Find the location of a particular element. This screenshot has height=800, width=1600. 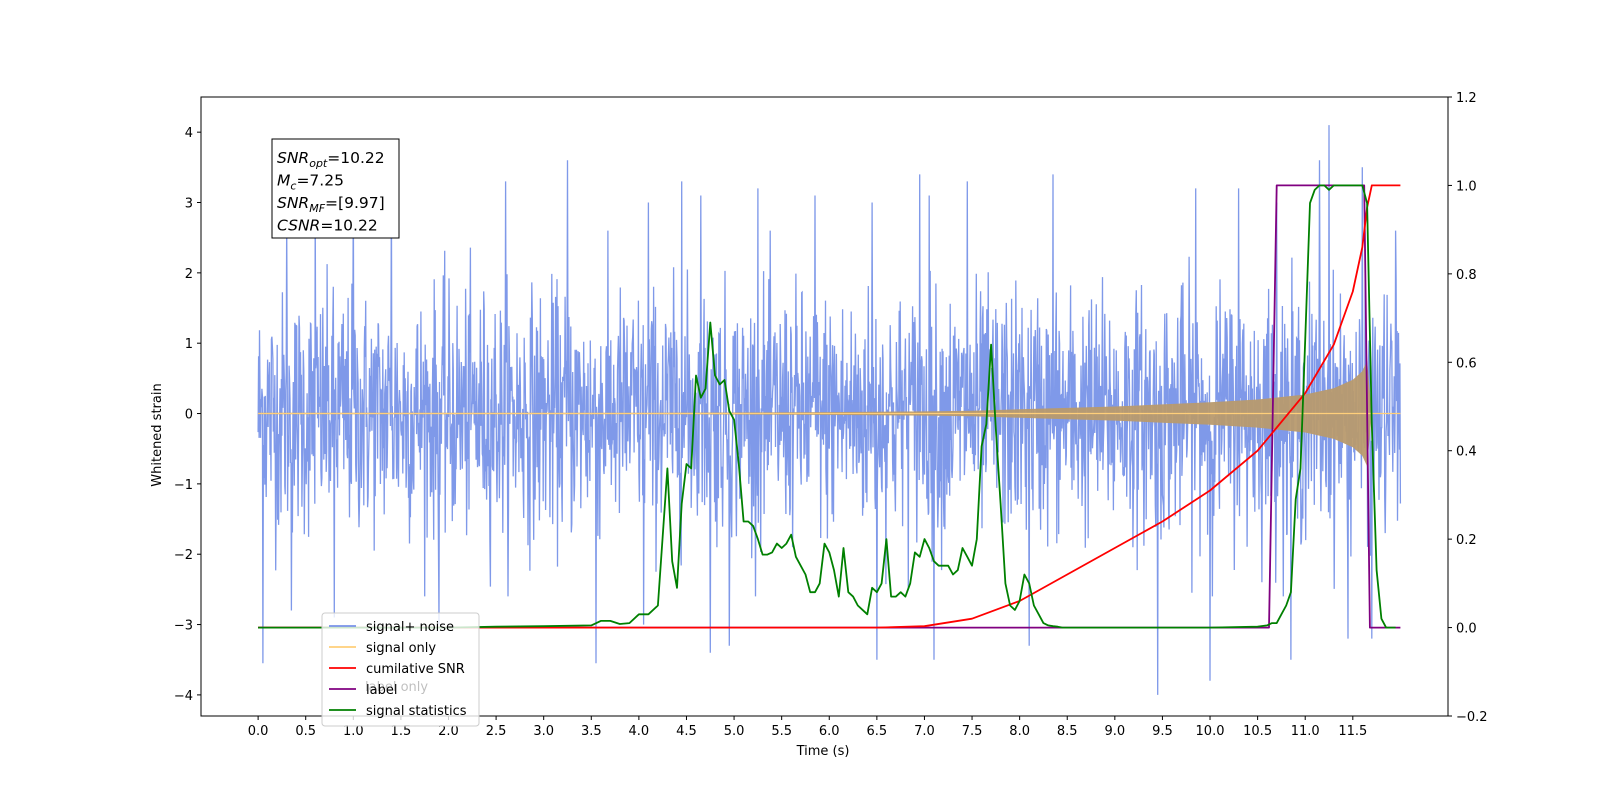

legend-label: signal statistics is located at coordinates (416, 711).